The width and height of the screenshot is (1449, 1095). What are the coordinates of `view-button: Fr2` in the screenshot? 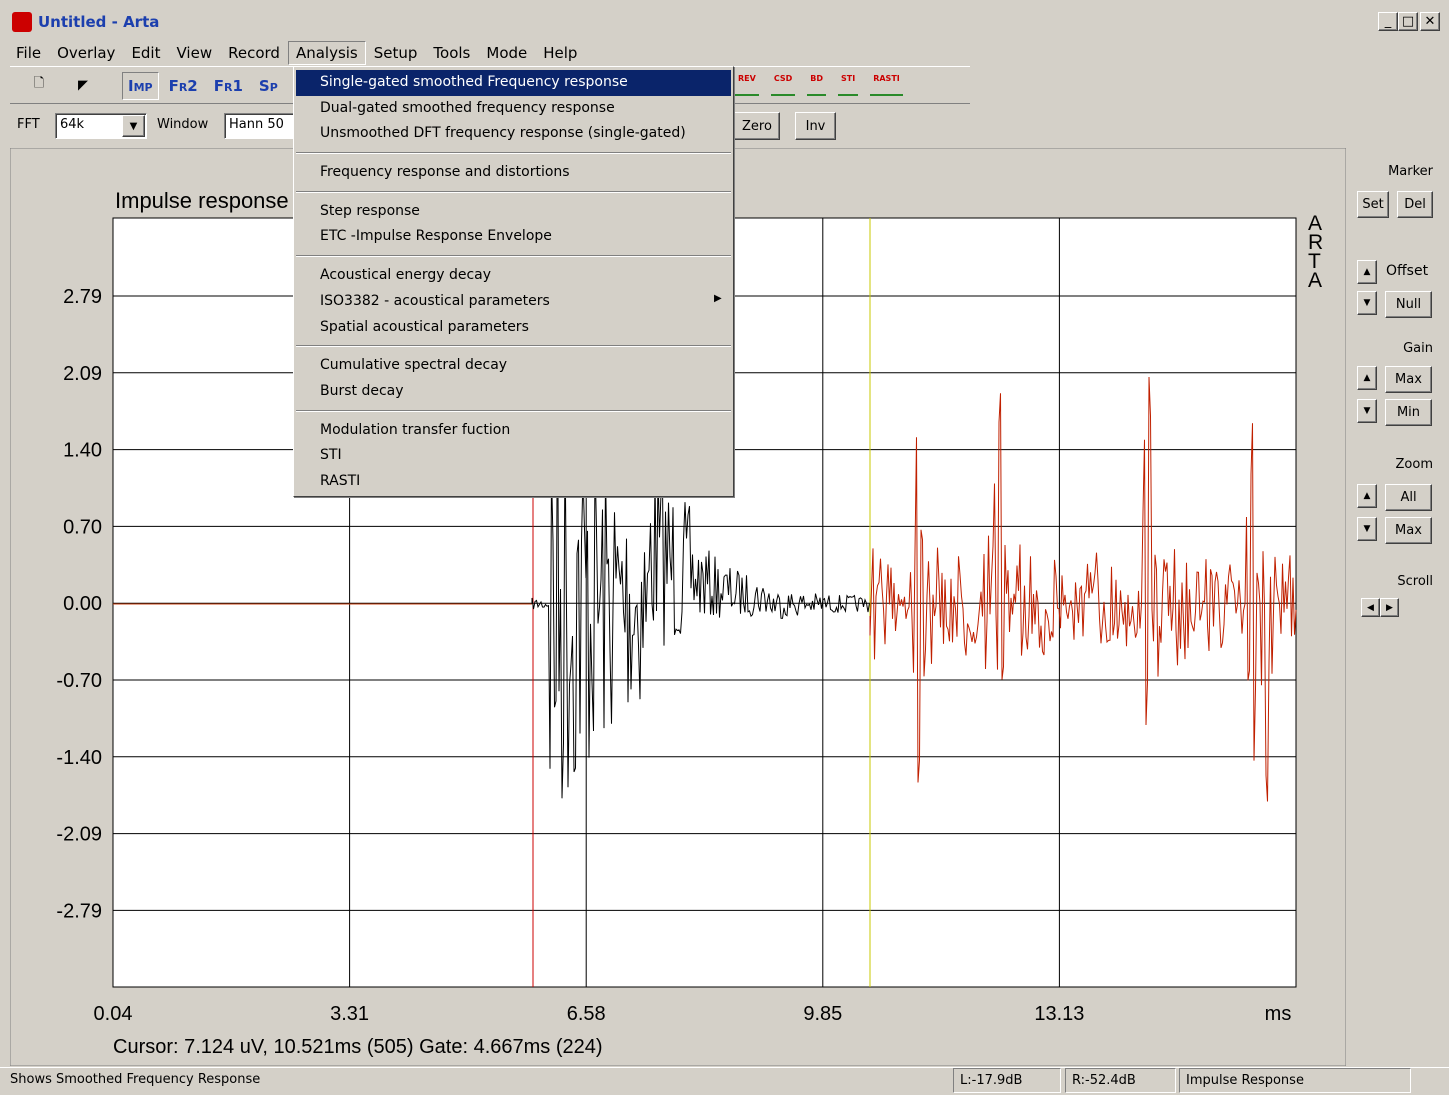 It's located at (183, 86).